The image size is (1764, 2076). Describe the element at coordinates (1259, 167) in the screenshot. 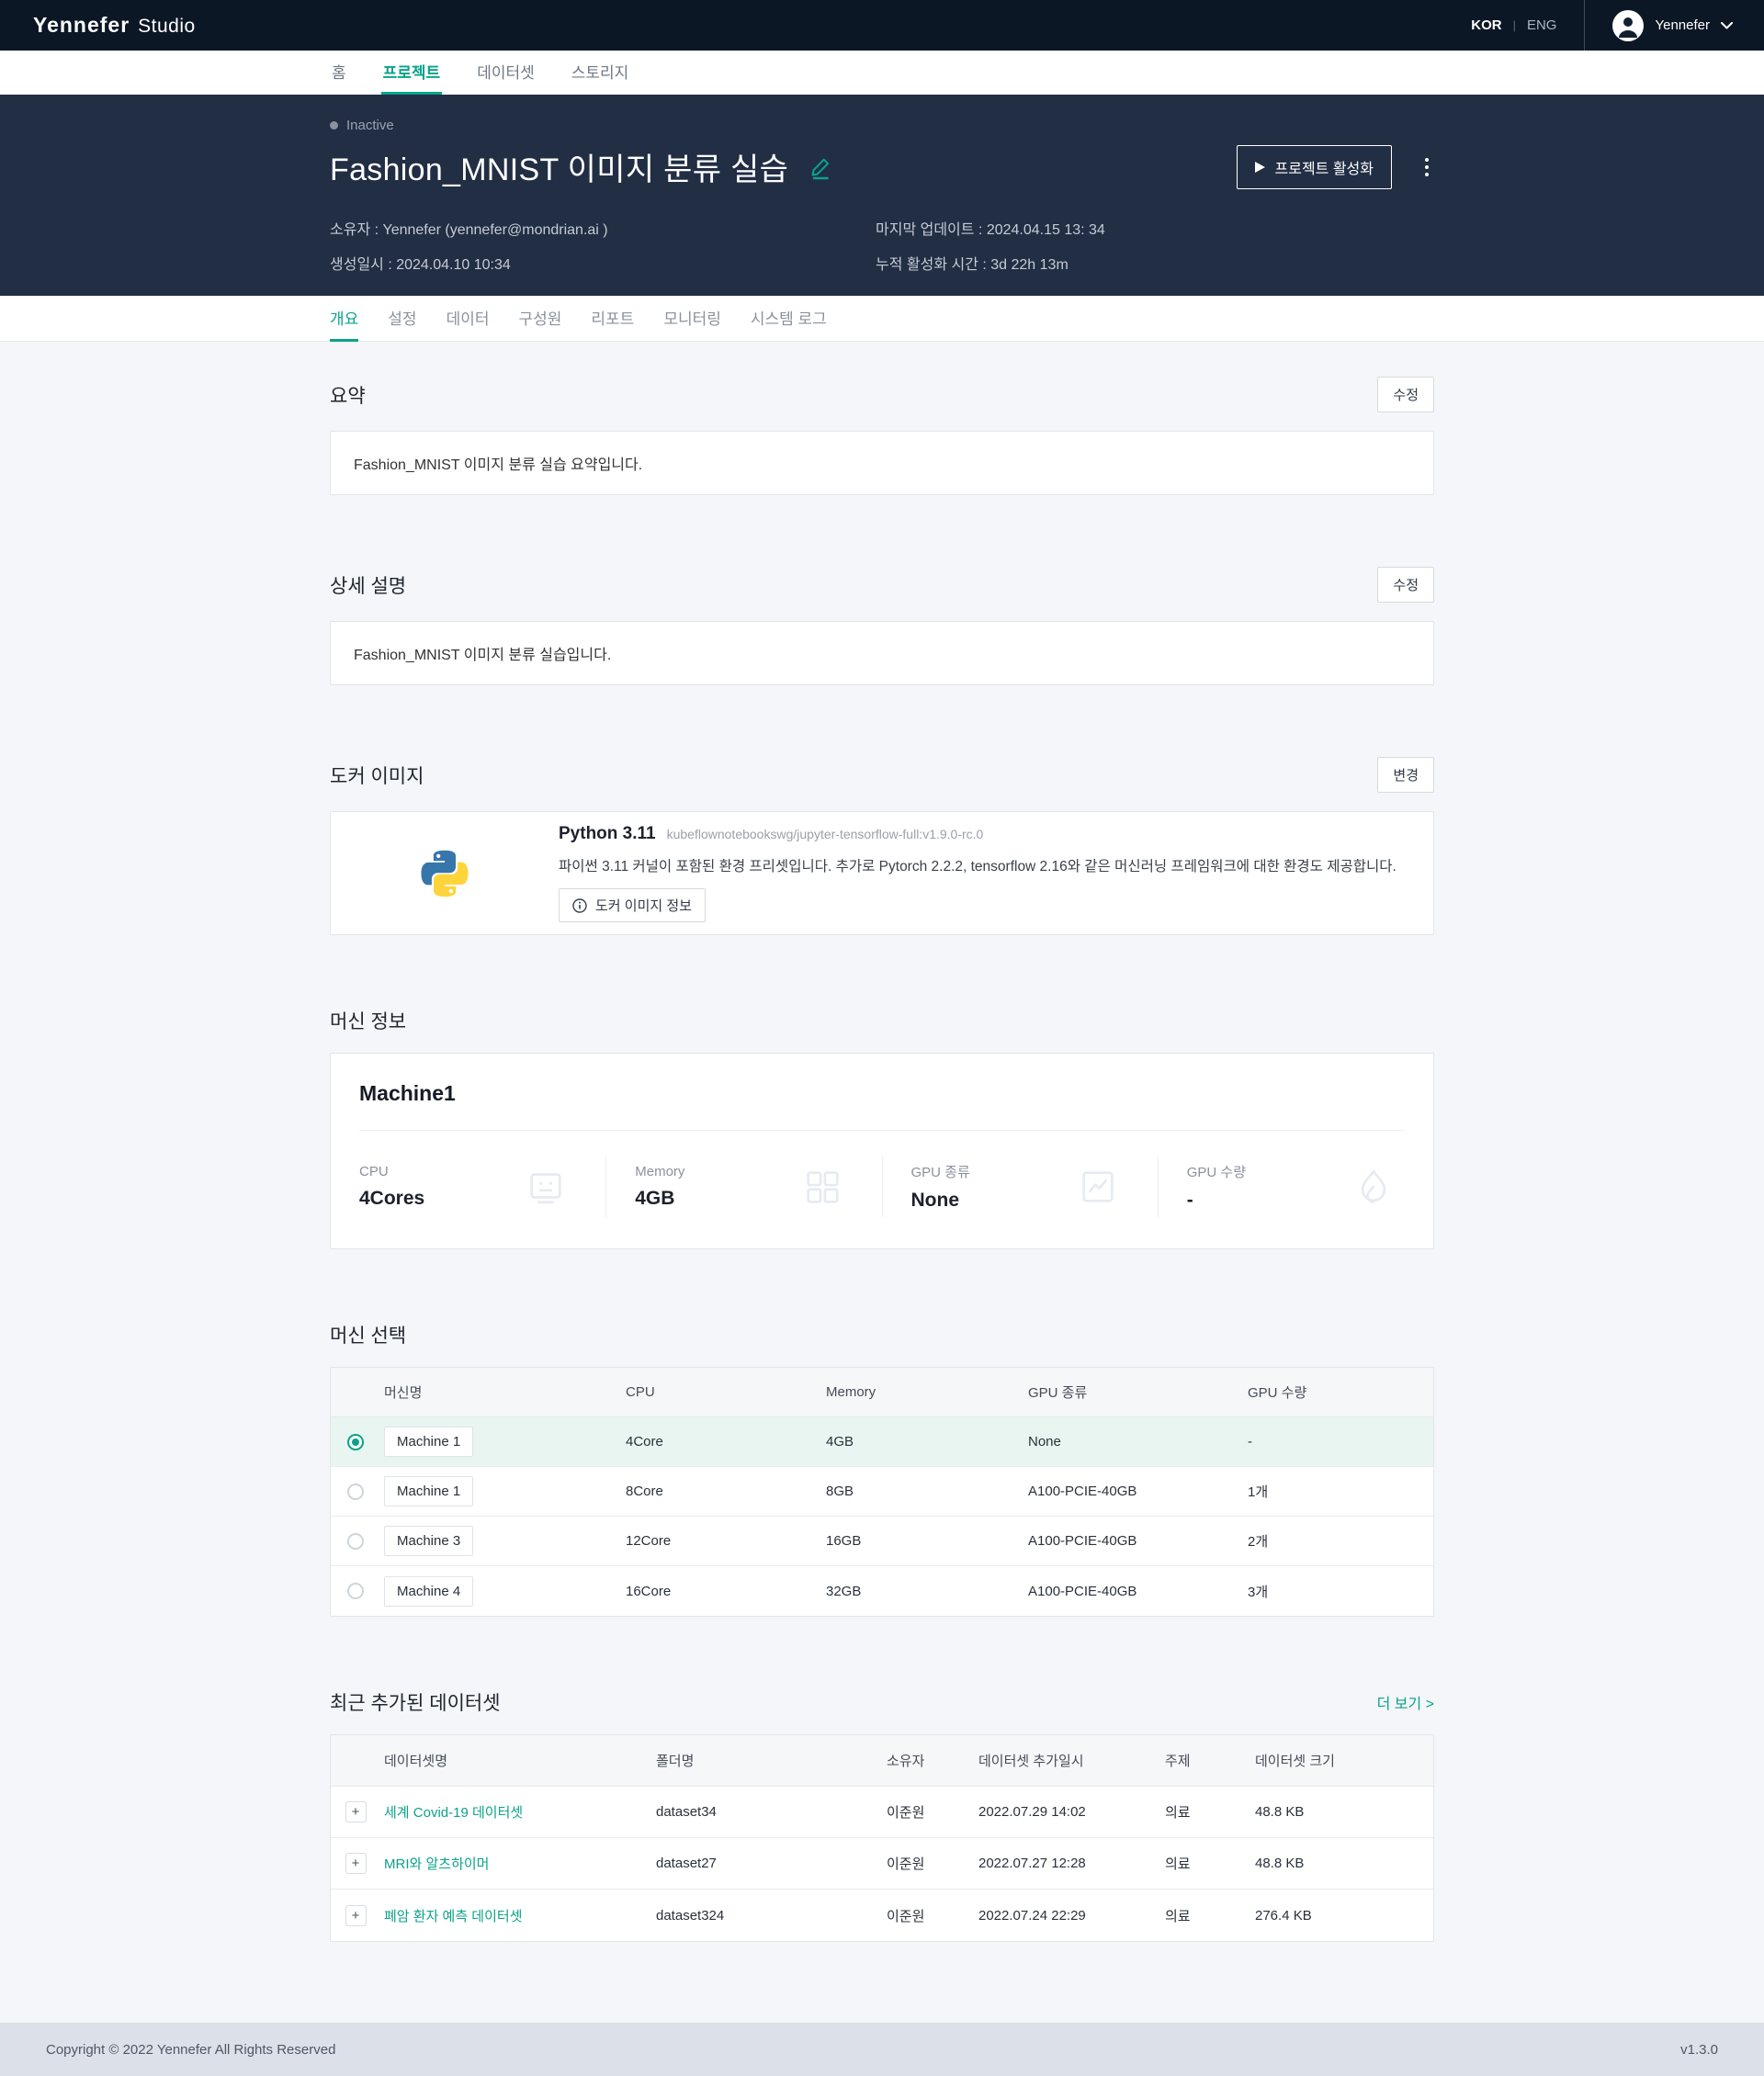

I see `play-icon` at that location.